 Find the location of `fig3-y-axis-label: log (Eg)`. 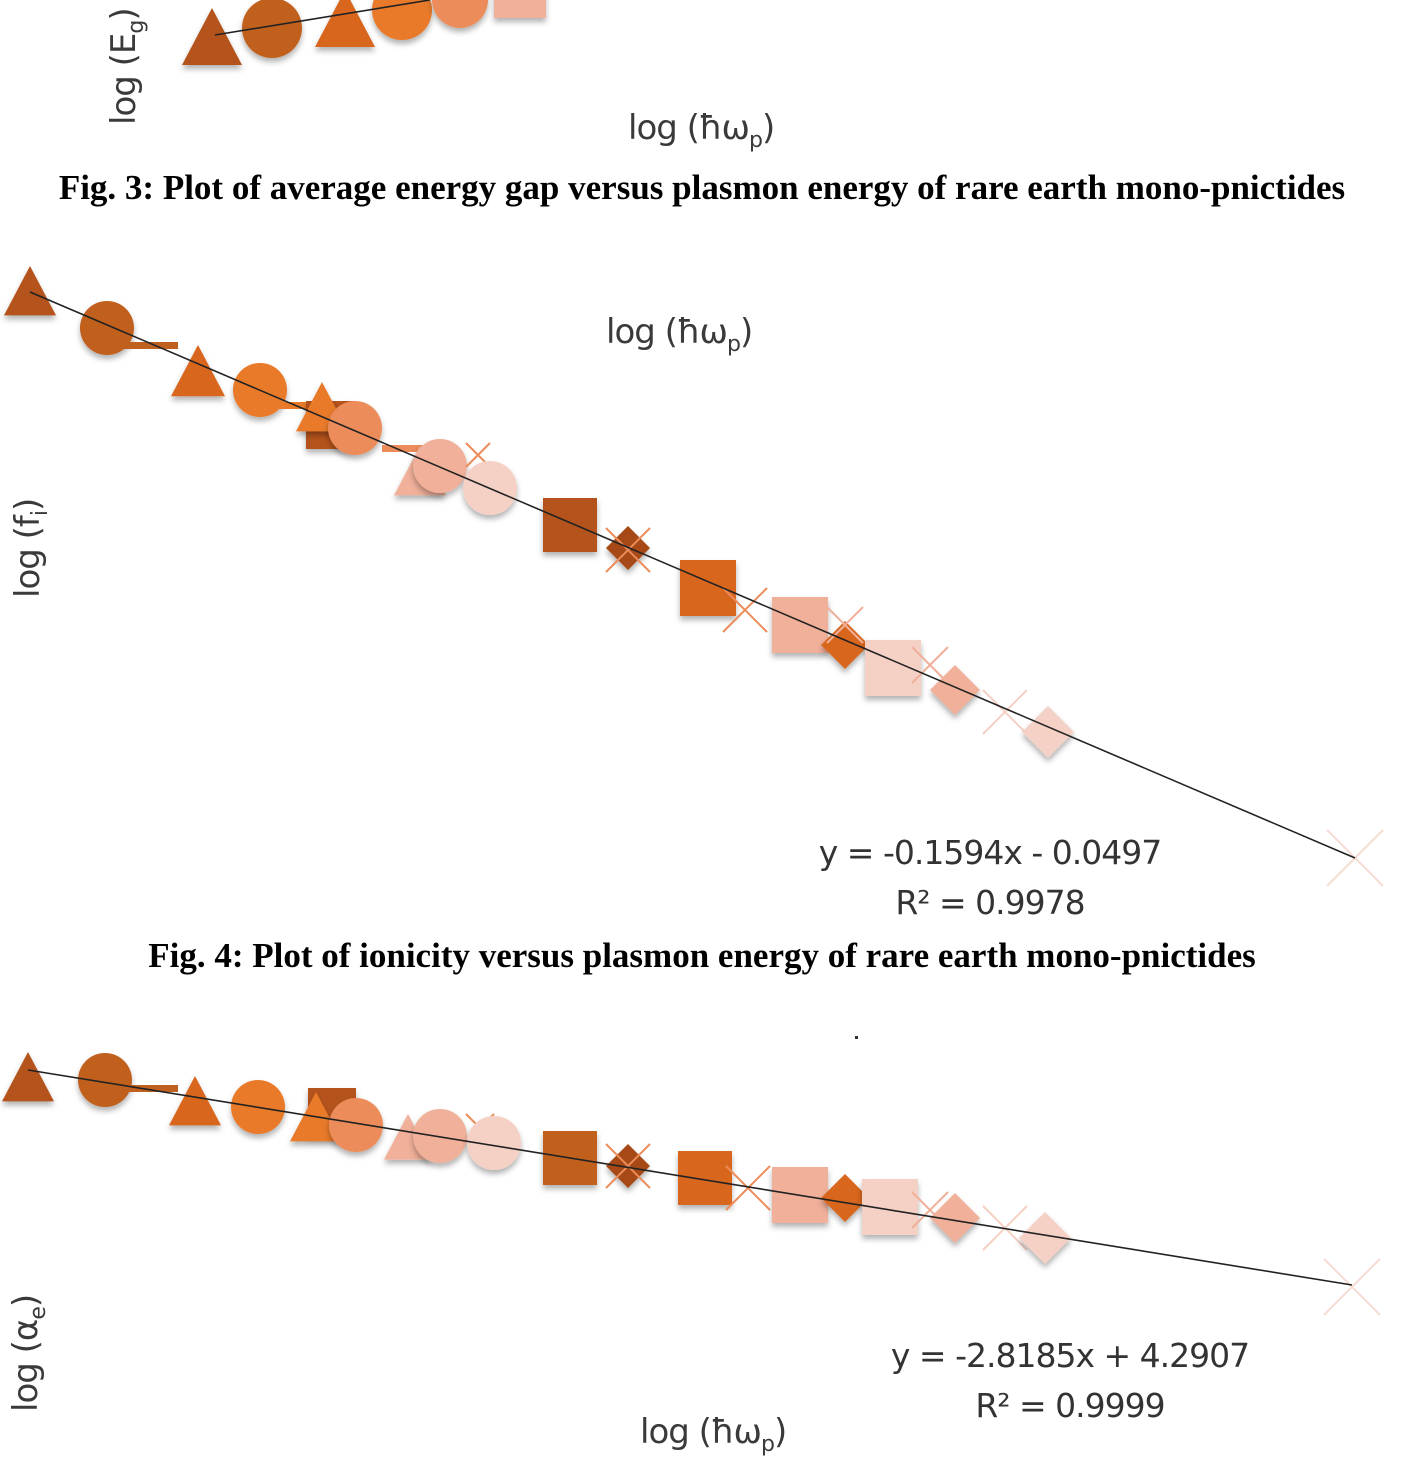

fig3-y-axis-label: log (Eg) is located at coordinates (126, 66).